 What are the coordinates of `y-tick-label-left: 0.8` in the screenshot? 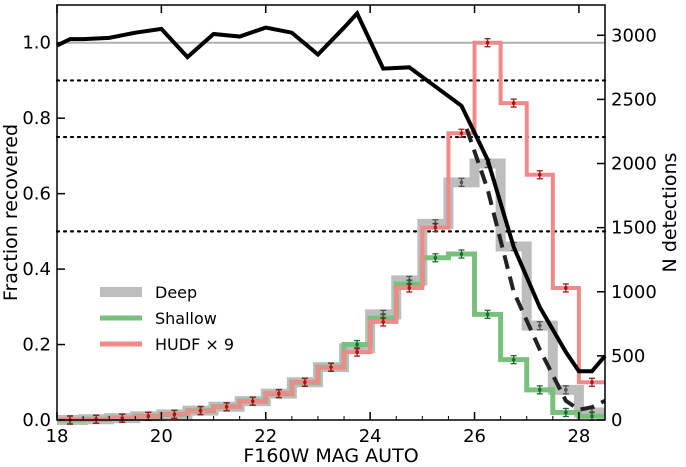 It's located at (36, 118).